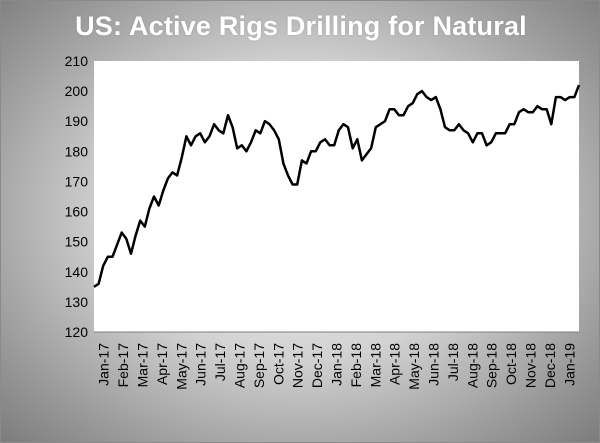  I want to click on x-tick-label: Apr-17, so click(162, 364).